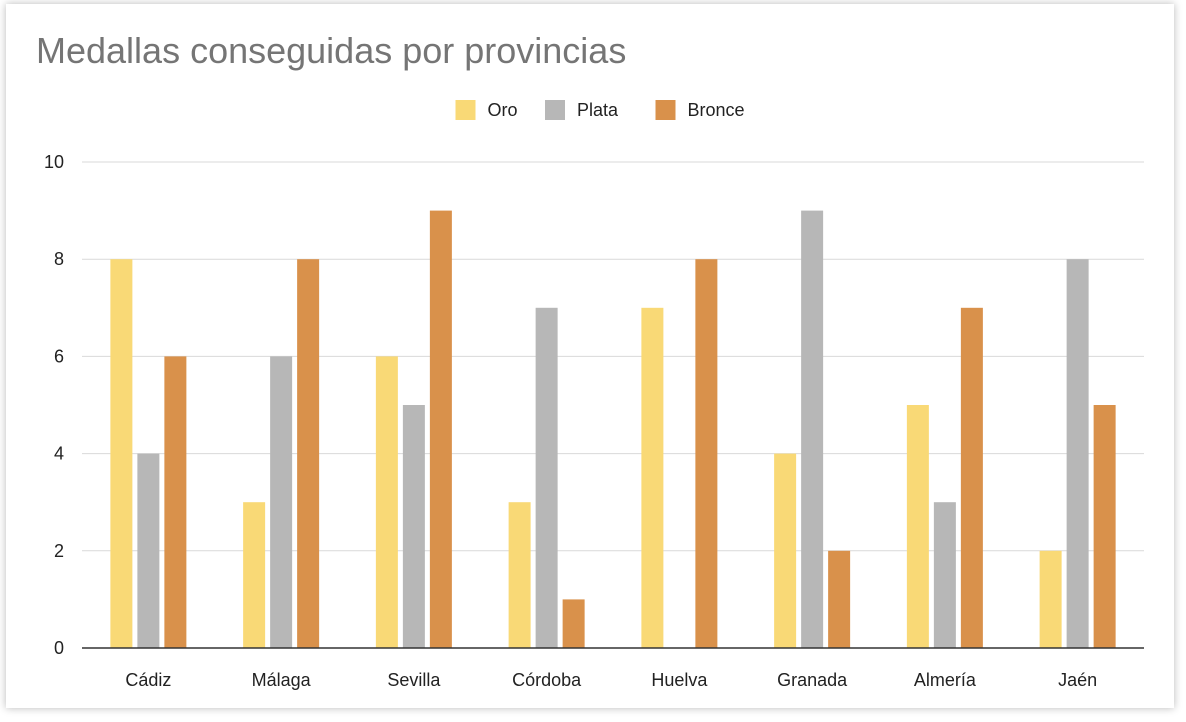 The image size is (1186, 722). What do you see at coordinates (812, 680) in the screenshot?
I see `x-tick-label: Granada` at bounding box center [812, 680].